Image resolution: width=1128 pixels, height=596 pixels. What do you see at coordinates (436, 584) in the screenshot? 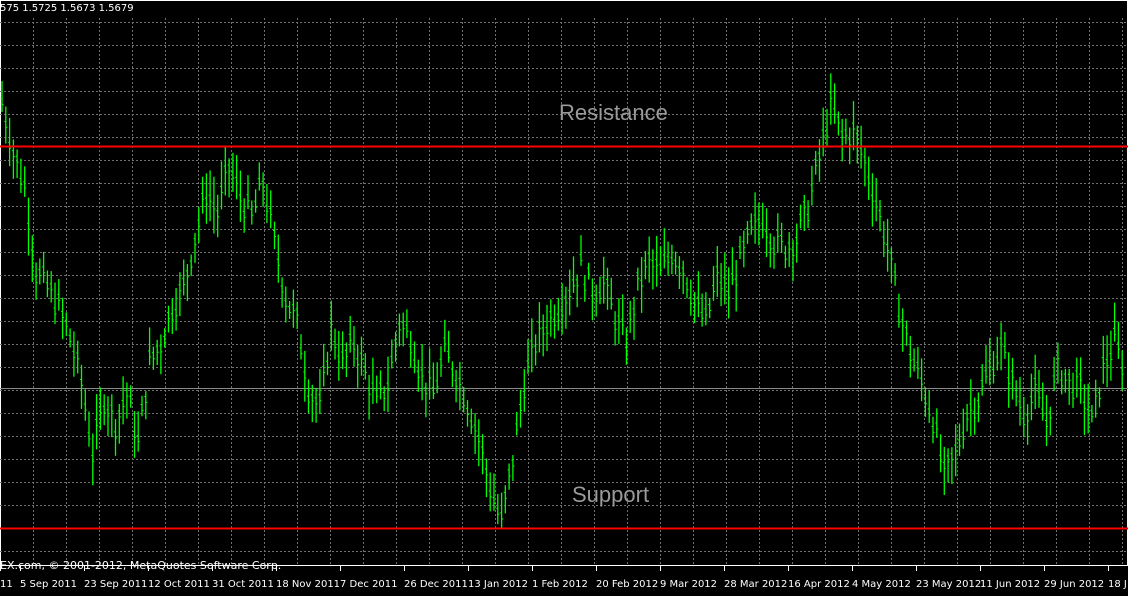
I see `x-tick-label: 26 Dec 2011` at bounding box center [436, 584].